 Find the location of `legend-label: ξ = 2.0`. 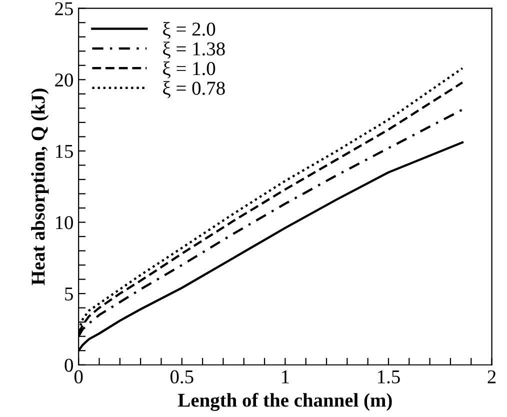

legend-label: ξ = 2.0 is located at coordinates (189, 30).